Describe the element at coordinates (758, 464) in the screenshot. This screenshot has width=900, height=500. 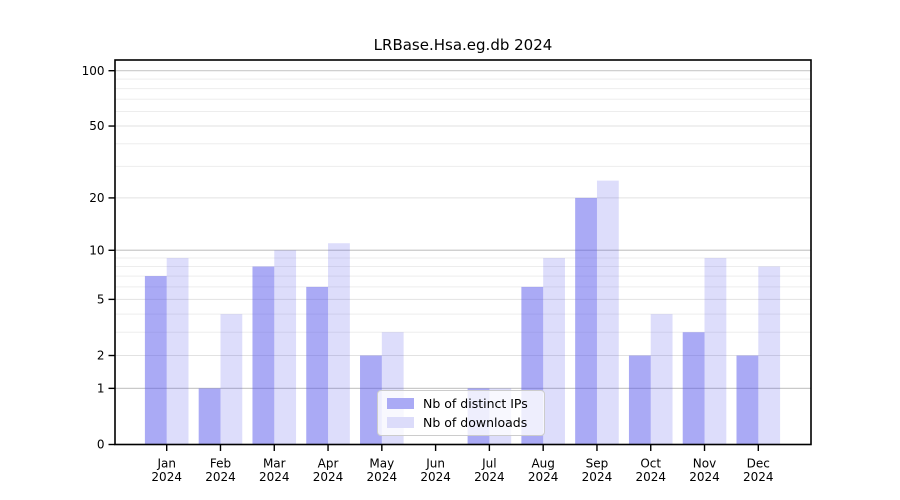
I see `x-tick-label-month-dec: Dec` at that location.